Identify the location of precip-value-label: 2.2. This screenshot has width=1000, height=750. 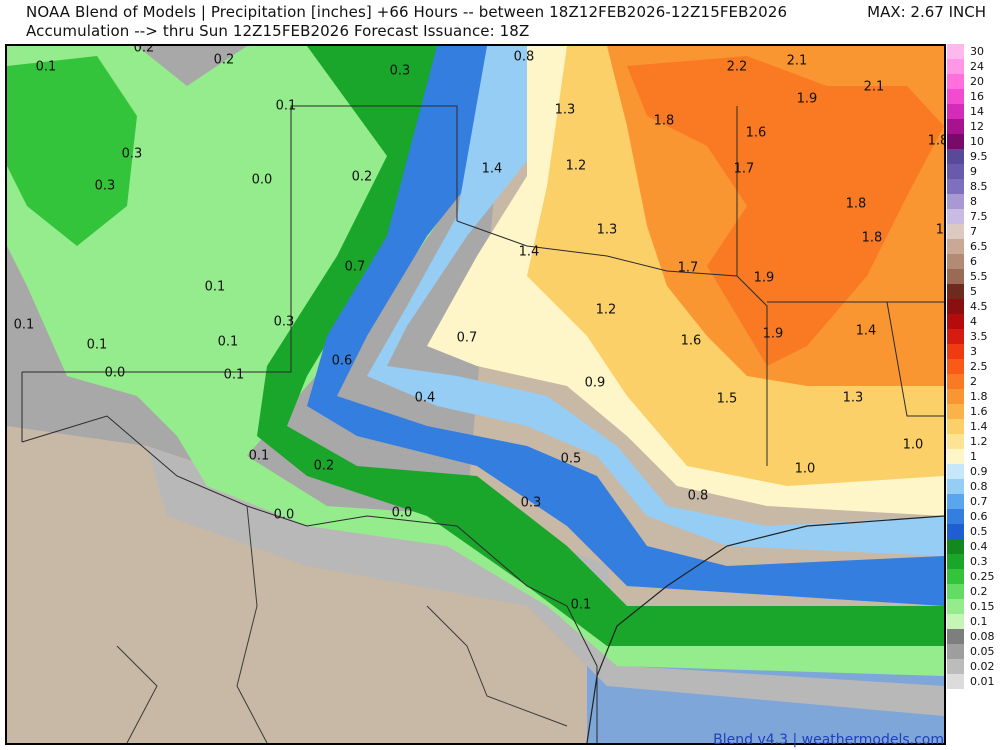
(737, 67).